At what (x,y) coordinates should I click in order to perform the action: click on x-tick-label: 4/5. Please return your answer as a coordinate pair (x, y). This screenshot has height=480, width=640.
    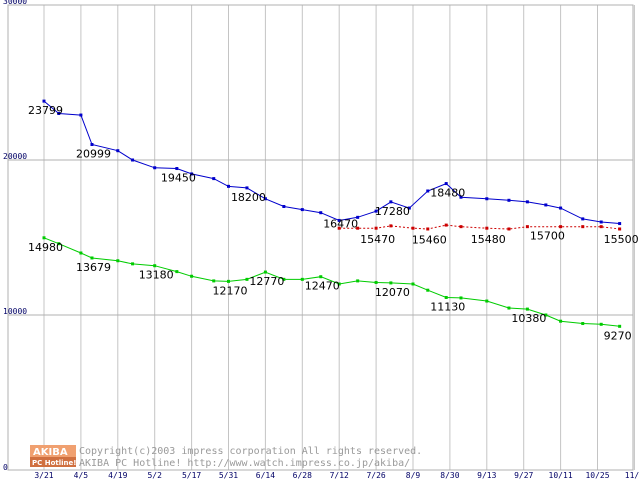
    Looking at the image, I should click on (81, 475).